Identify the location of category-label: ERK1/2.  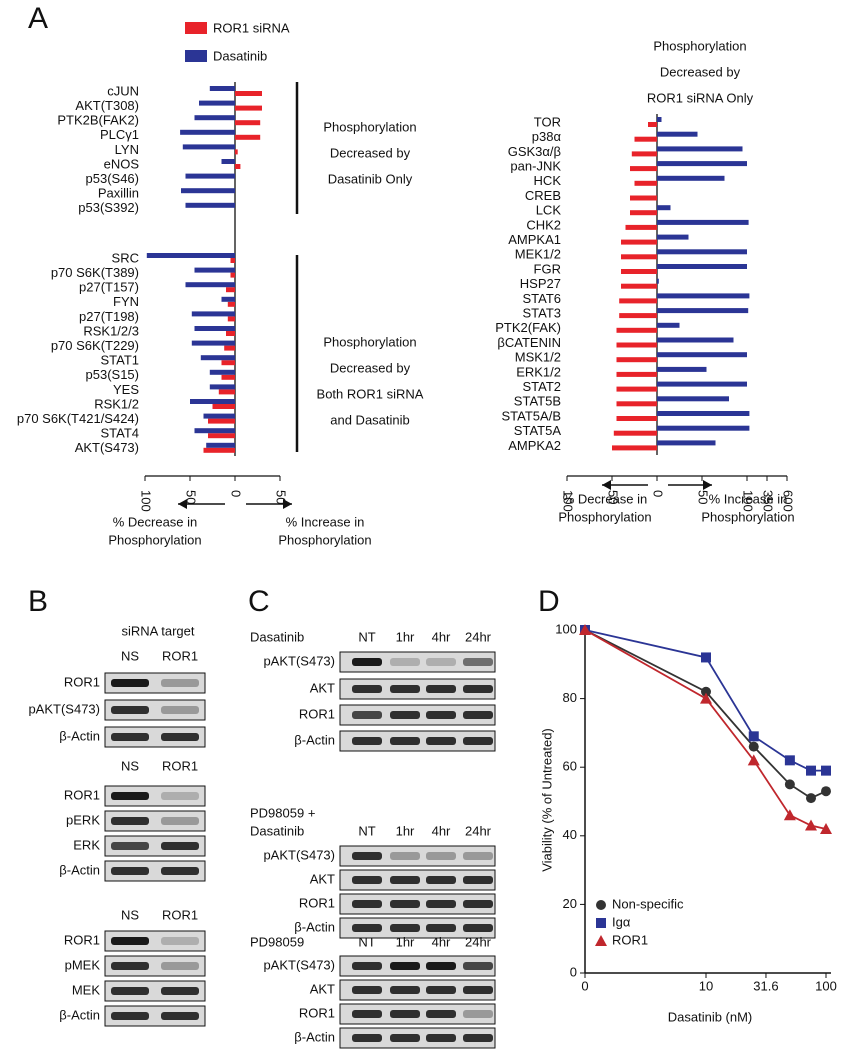
(538, 371).